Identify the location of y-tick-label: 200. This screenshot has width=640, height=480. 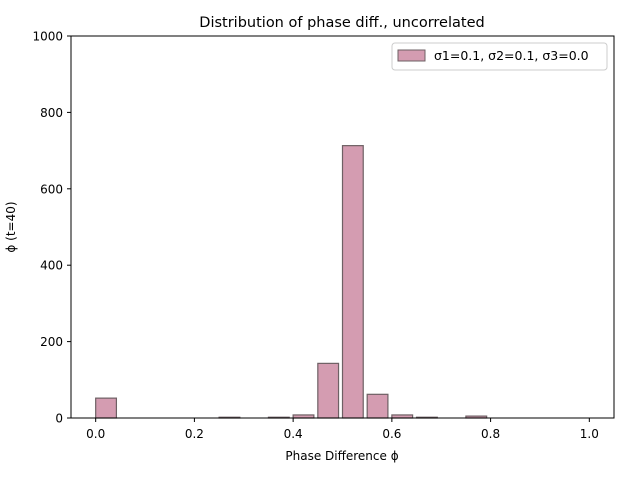
(51, 342).